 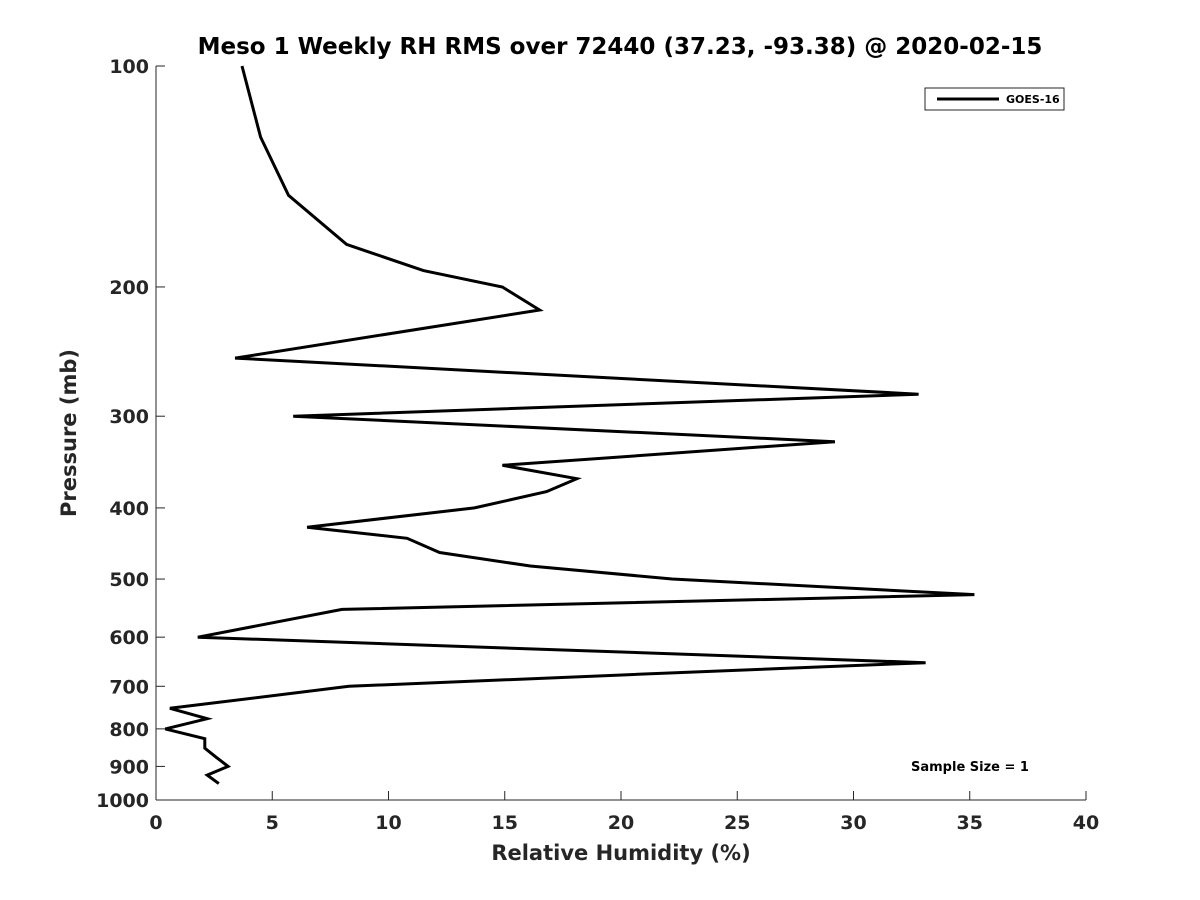 What do you see at coordinates (155, 823) in the screenshot?
I see `x-tick-label: 0` at bounding box center [155, 823].